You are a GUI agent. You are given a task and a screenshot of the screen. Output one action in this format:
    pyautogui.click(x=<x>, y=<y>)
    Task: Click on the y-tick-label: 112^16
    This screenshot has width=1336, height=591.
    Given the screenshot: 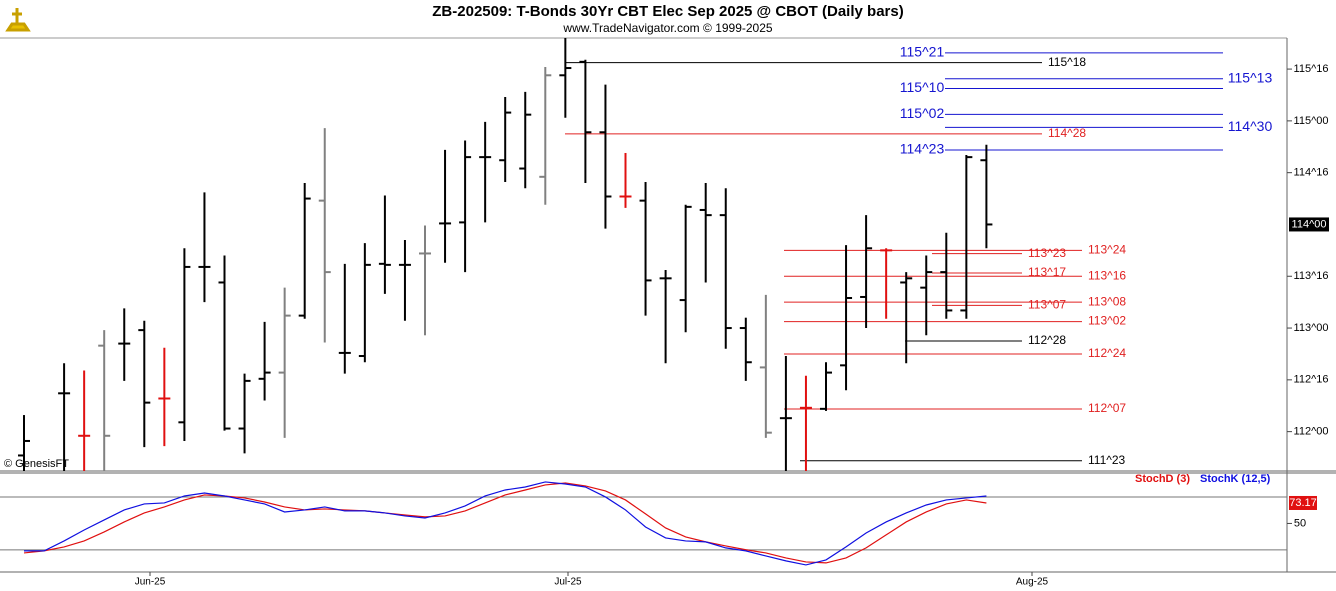 What is the action you would take?
    pyautogui.click(x=1311, y=380)
    